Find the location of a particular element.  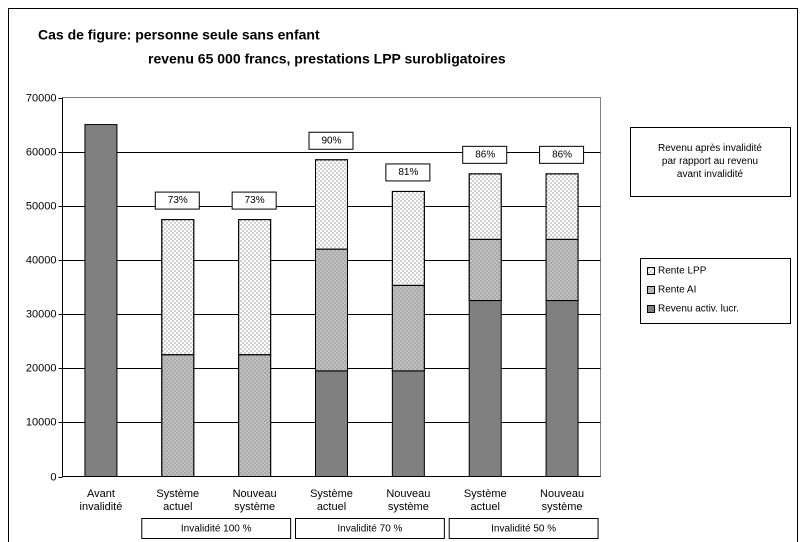

y-tick-label: 20000 is located at coordinates (41, 368).